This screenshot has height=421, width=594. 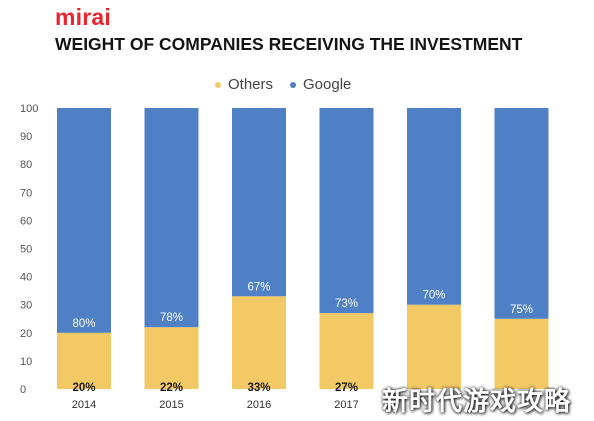 What do you see at coordinates (251, 84) in the screenshot?
I see `legend-label-others: Others` at bounding box center [251, 84].